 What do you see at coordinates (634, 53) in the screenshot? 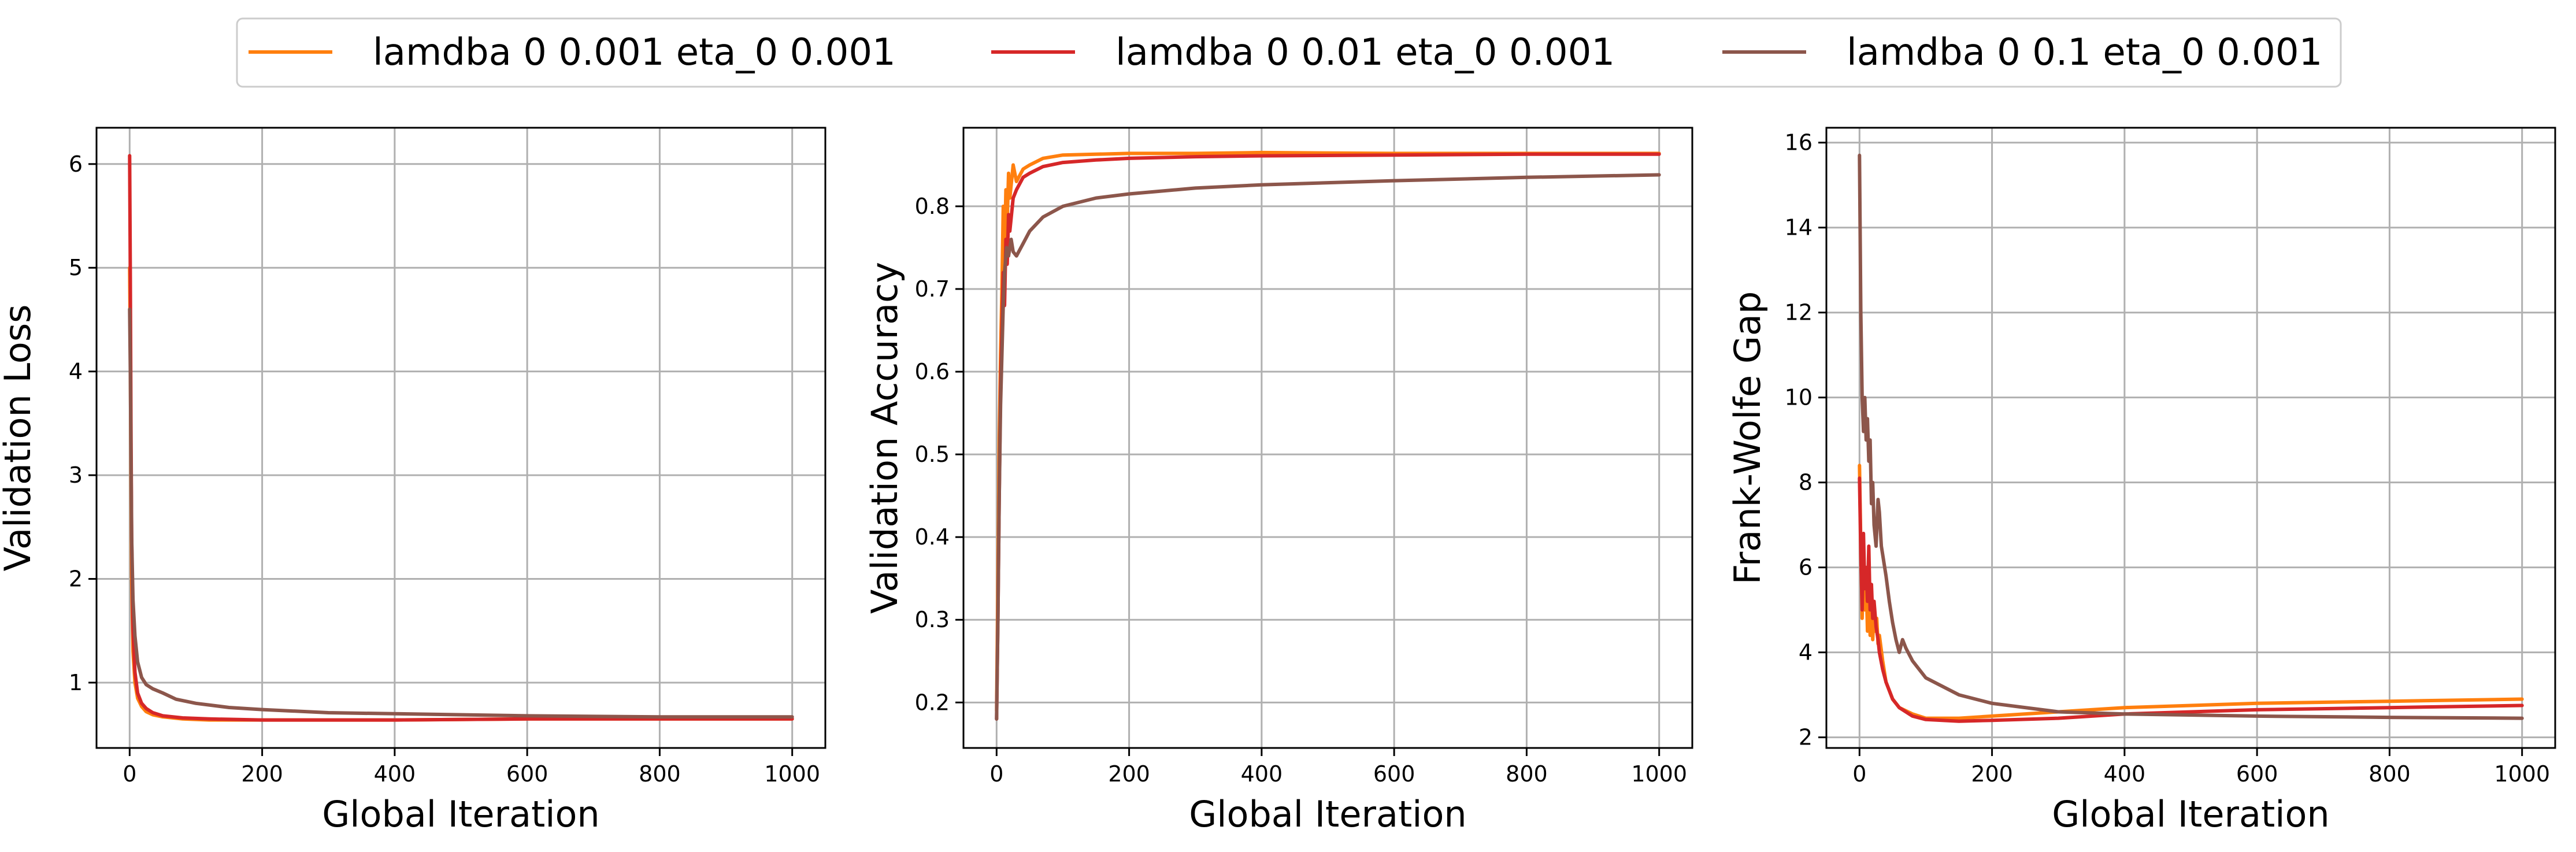
I see `legend-entry: lamdba 0 0.001 eta_0 0.001` at bounding box center [634, 53].